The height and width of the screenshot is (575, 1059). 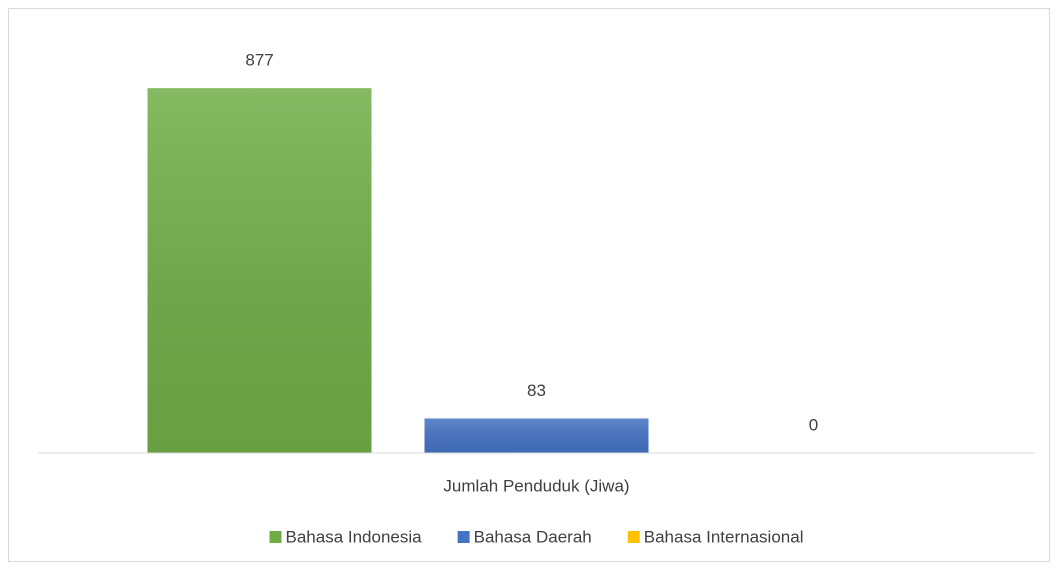 What do you see at coordinates (536, 390) in the screenshot?
I see `data-label: 83` at bounding box center [536, 390].